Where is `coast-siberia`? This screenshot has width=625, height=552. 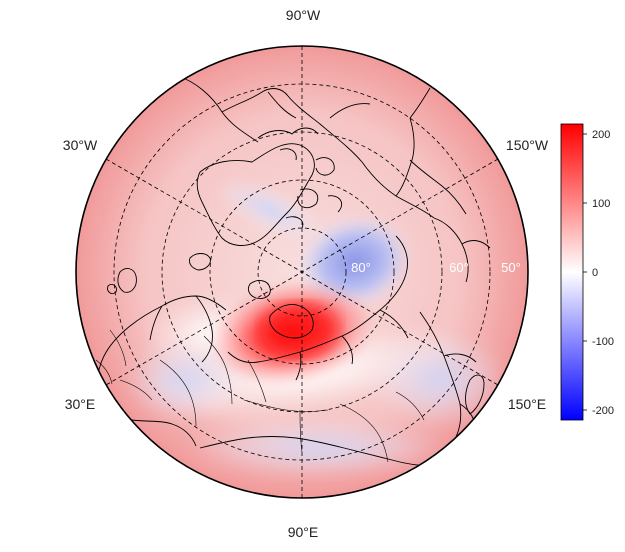 coast-siberia is located at coordinates (318, 308).